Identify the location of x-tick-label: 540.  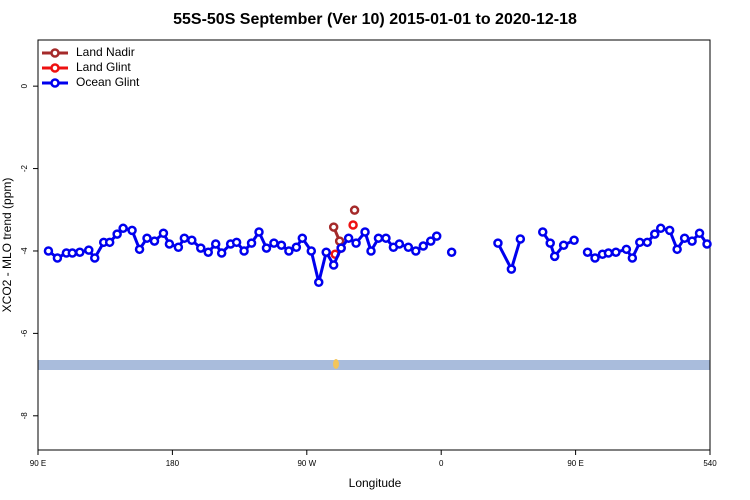
(710, 463).